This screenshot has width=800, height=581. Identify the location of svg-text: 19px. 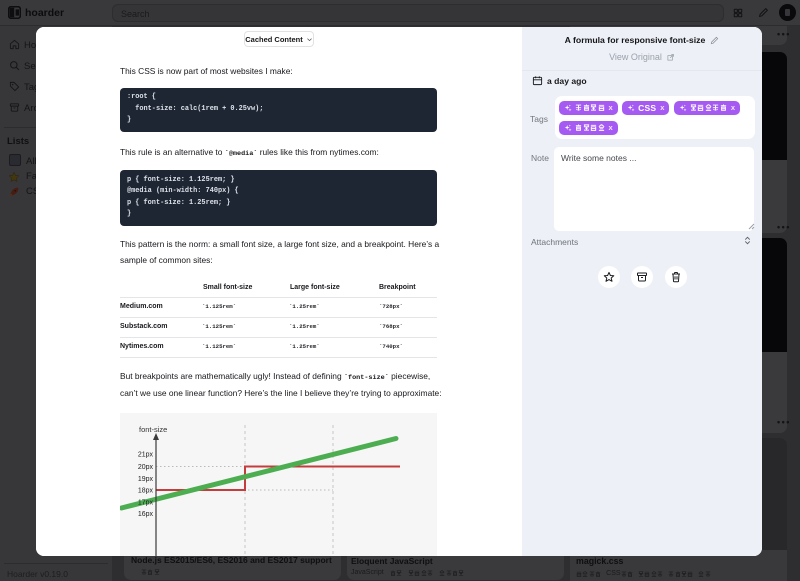
(146, 479).